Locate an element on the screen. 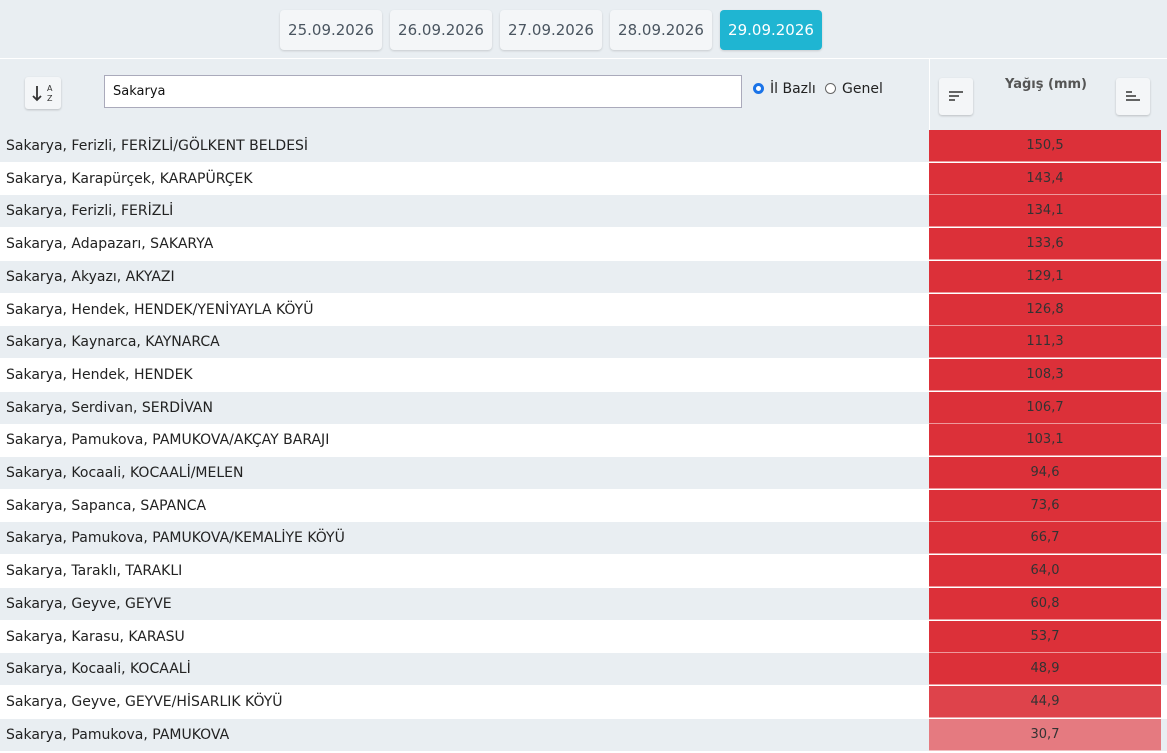  table-row: Sakarya, Geyve, GEYVE/HİSARLIK KÖYÜ 44,9 is located at coordinates (583, 701).